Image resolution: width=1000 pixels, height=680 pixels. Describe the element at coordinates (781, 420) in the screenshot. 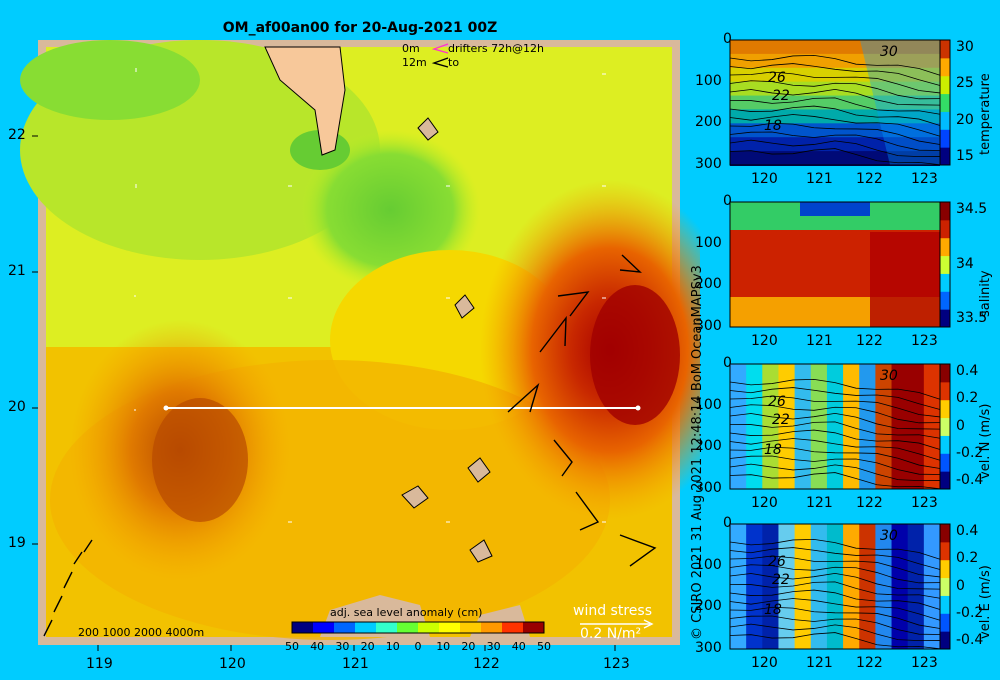

I see `vel_n-contour-label: 22` at that location.